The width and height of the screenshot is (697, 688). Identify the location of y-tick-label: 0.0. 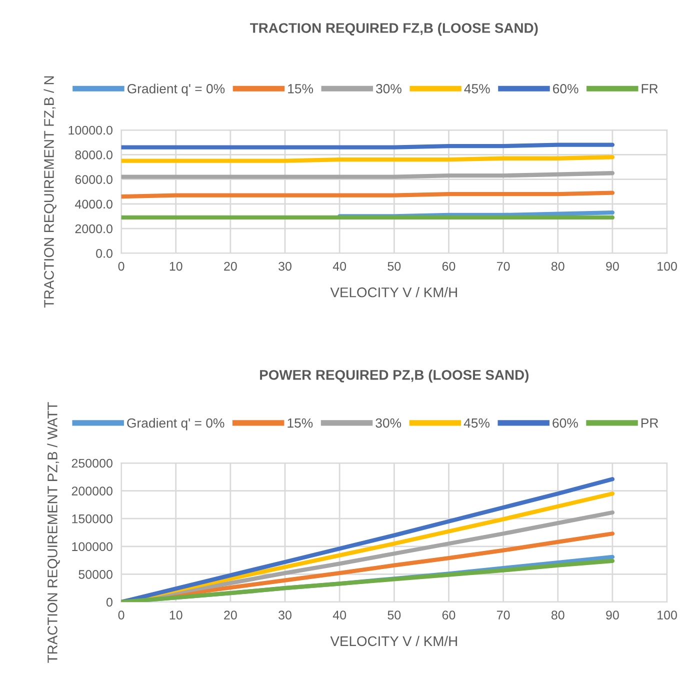
(104, 253).